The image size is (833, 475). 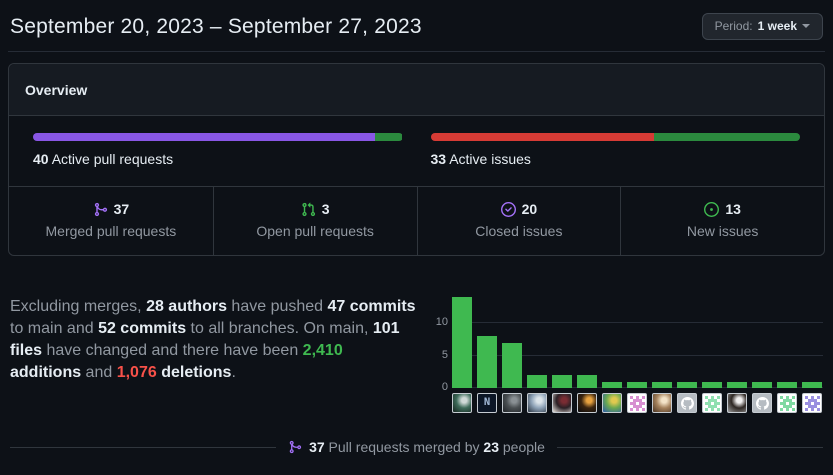 I want to click on text-segment: have pushed, so click(x=277, y=306).